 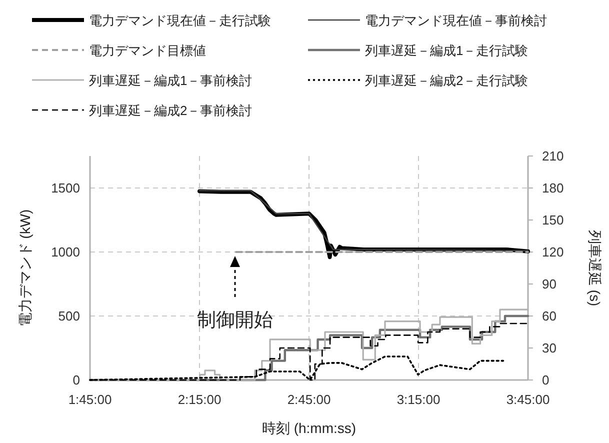 I want to click on y2-tick-label: 120, so click(x=553, y=252).